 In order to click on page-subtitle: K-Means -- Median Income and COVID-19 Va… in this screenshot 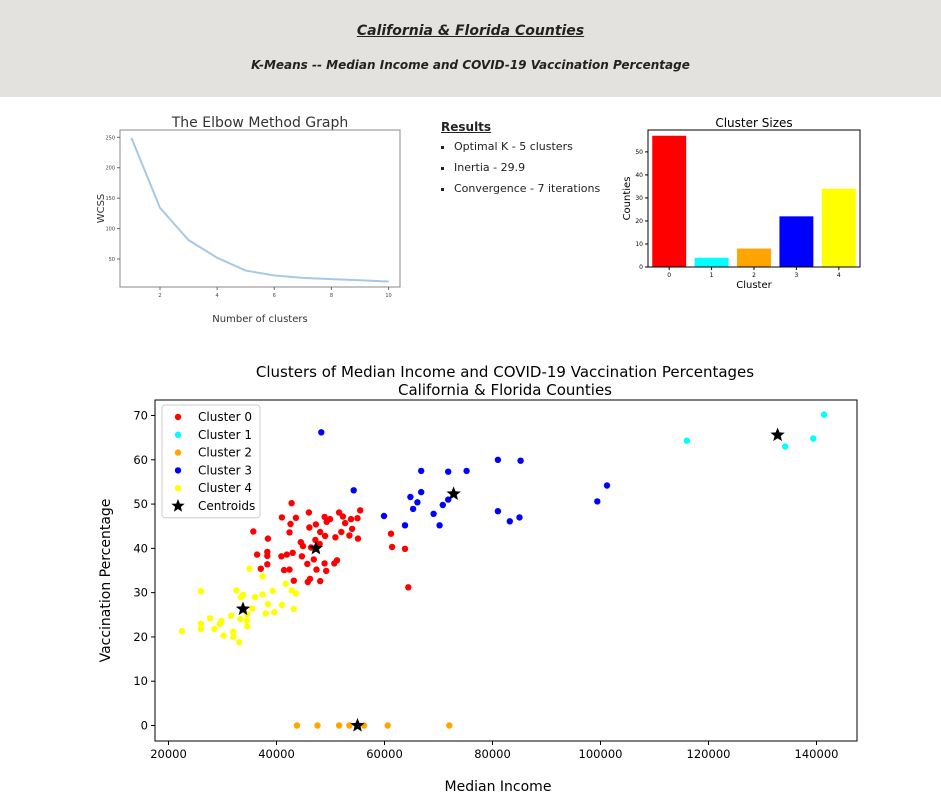, I will do `click(470, 65)`.